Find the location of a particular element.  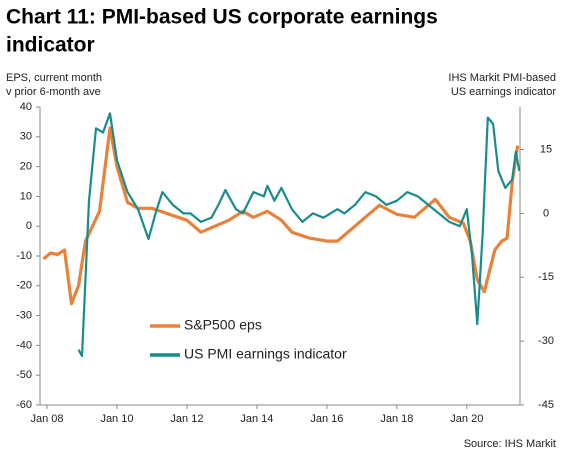

chart-title: indicator is located at coordinates (50, 45).